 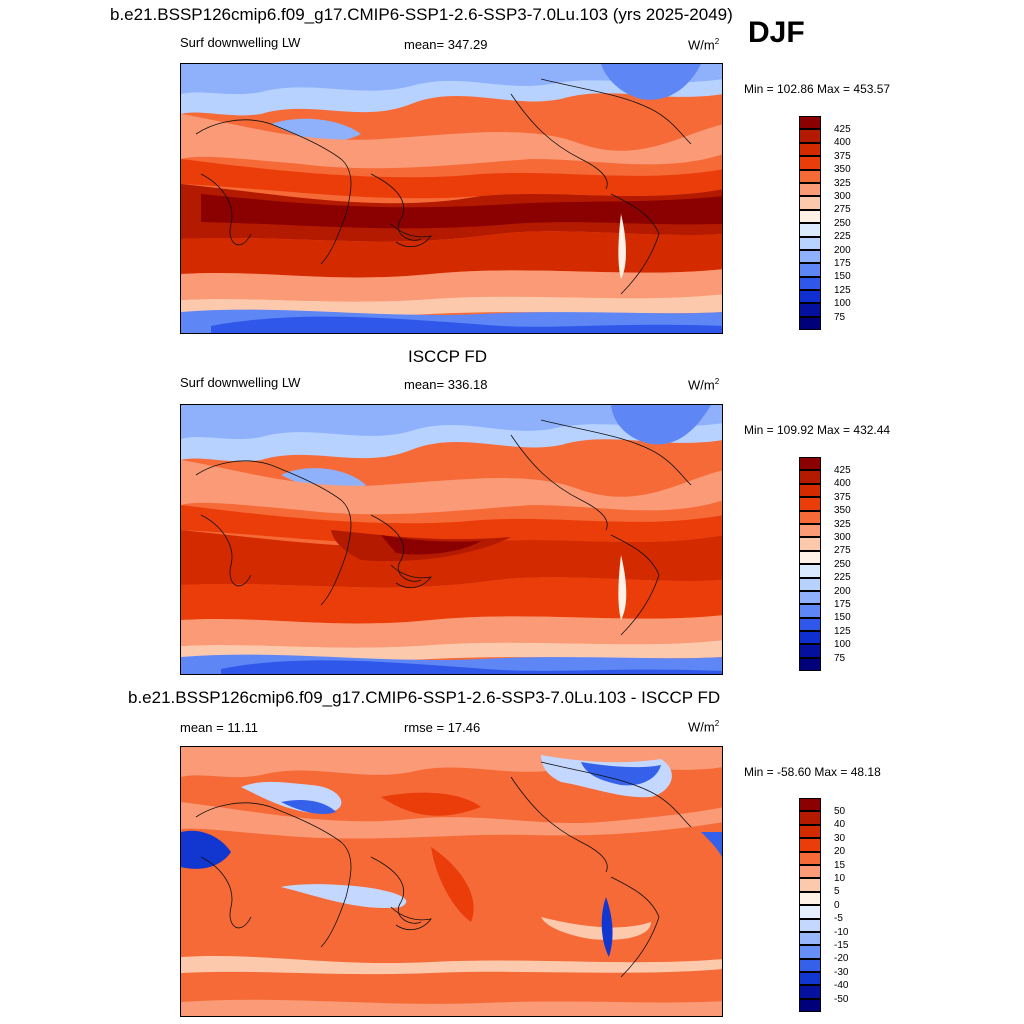 What do you see at coordinates (840, 838) in the screenshot?
I see `colorbar-tick-label: 30` at bounding box center [840, 838].